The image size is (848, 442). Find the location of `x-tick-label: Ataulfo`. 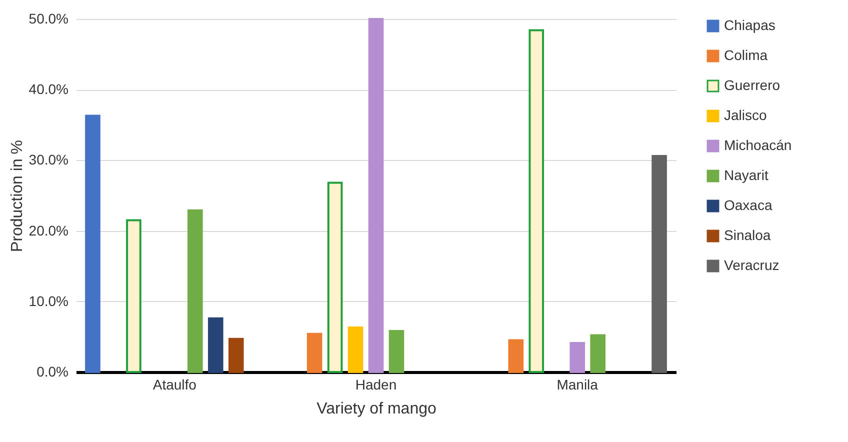

x-tick-label: Ataulfo is located at coordinates (174, 384).